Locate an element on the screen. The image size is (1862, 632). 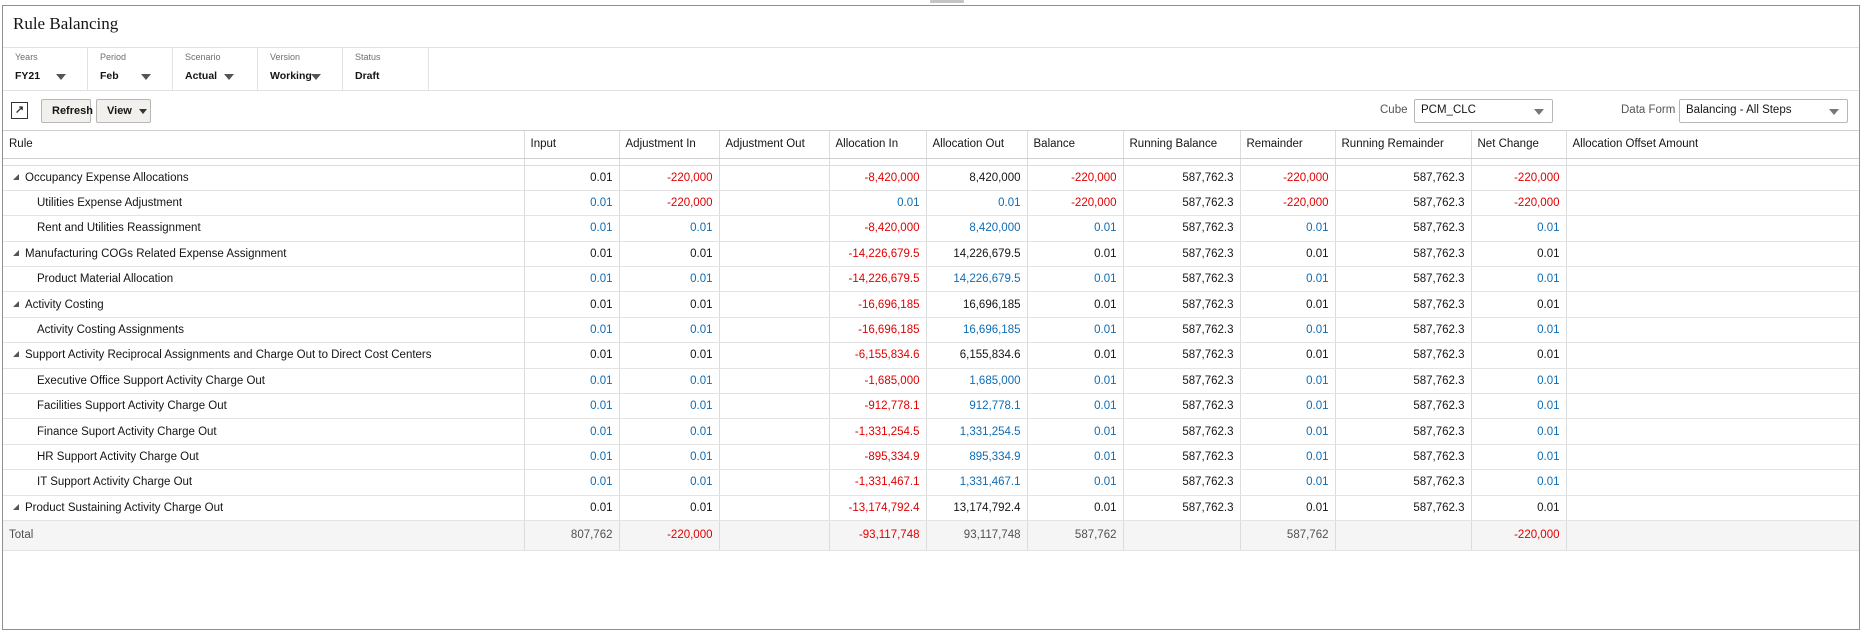
rule-cell: Utilities Expense Adjustment is located at coordinates (264, 203).